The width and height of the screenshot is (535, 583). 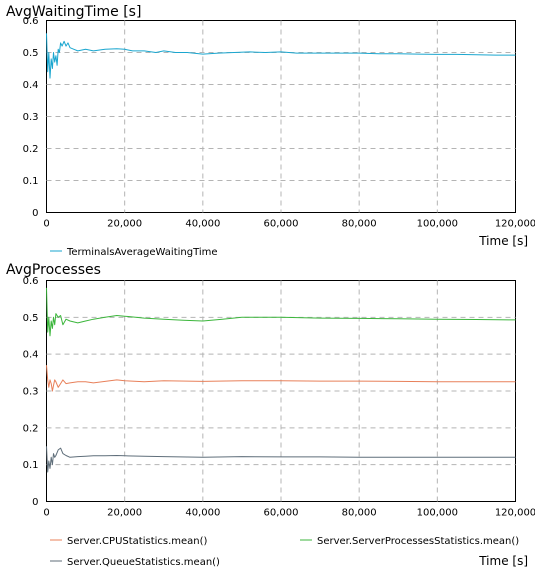 What do you see at coordinates (73, 12) in the screenshot?
I see `chart-title: AvgWaitingTime [s]` at bounding box center [73, 12].